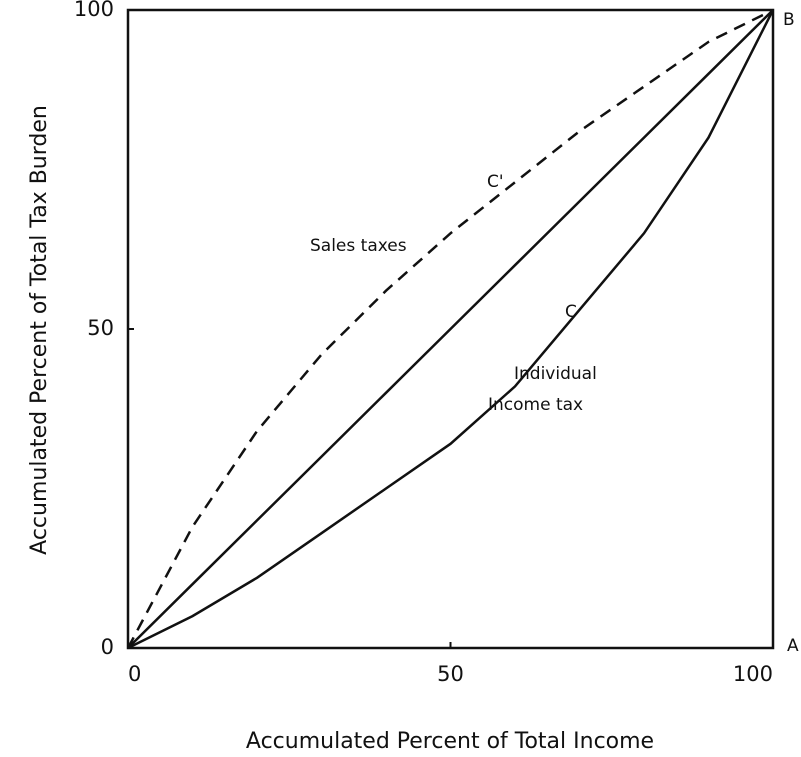  What do you see at coordinates (358, 246) in the screenshot?
I see `annotation: Sales taxes` at bounding box center [358, 246].